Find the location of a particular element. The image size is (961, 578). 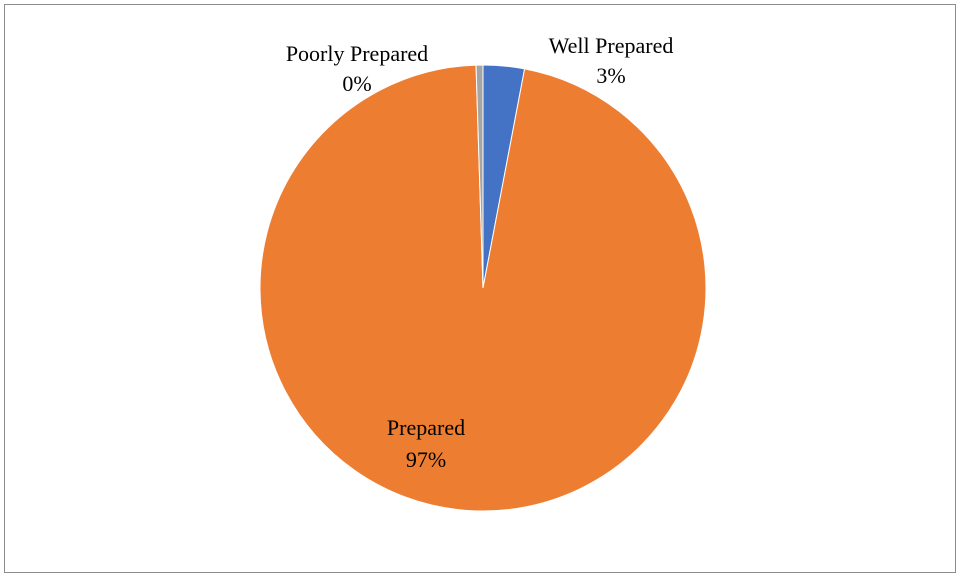

label-prepared-name: Prepared is located at coordinates (426, 427).